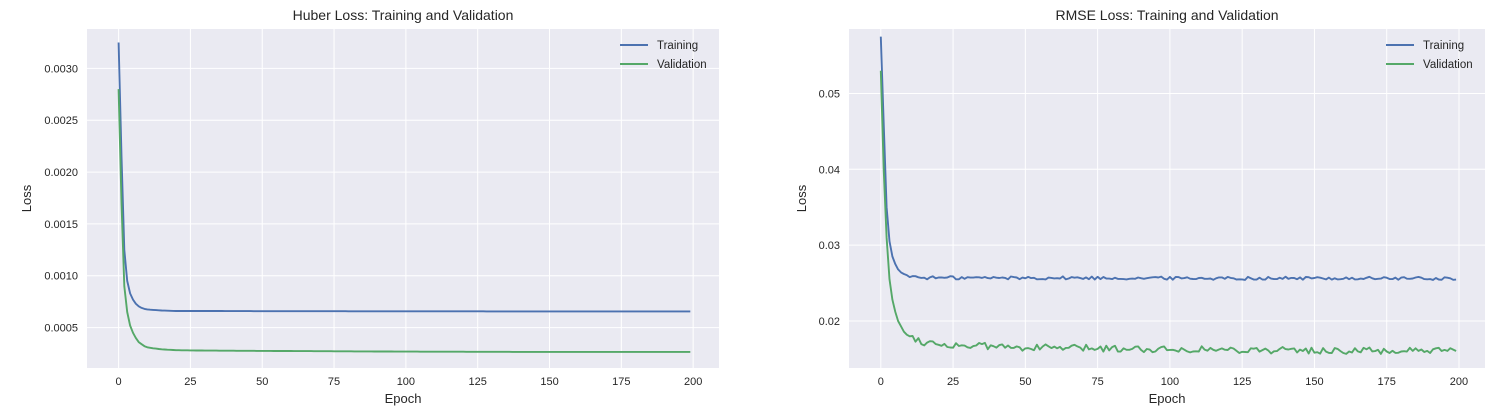  Describe the element at coordinates (829, 322) in the screenshot. I see `y-tick-label: 0.02` at that location.